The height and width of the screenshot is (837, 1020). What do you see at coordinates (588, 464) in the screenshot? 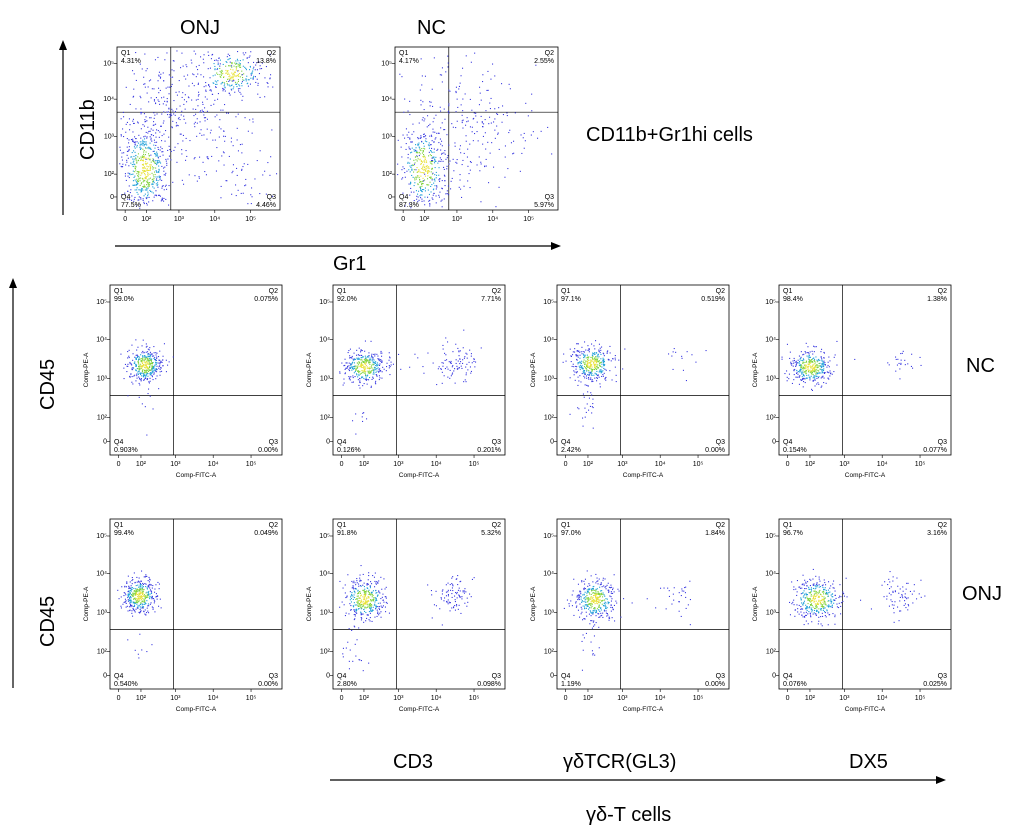
I see `x-tick-label: 10²` at bounding box center [588, 464].